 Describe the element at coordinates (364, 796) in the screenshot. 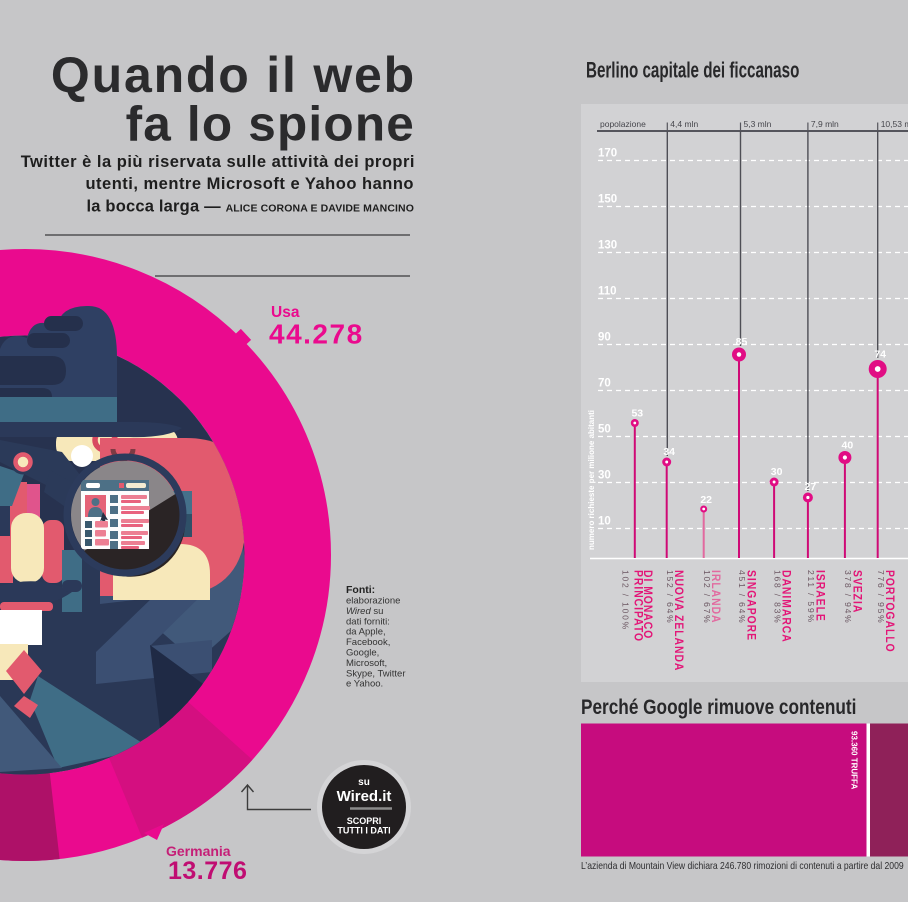

I see `svg-text: Wired.it` at that location.